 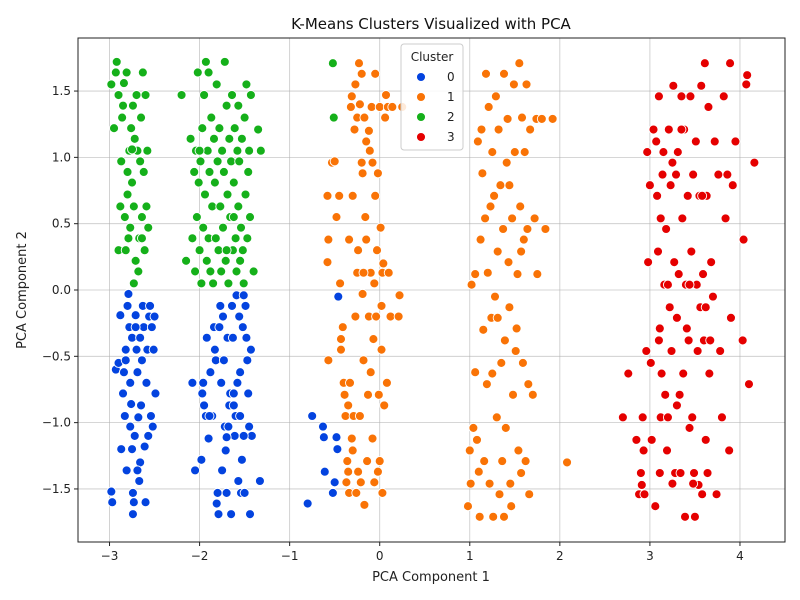 I want to click on x-tick-label: −1, so click(x=290, y=556).